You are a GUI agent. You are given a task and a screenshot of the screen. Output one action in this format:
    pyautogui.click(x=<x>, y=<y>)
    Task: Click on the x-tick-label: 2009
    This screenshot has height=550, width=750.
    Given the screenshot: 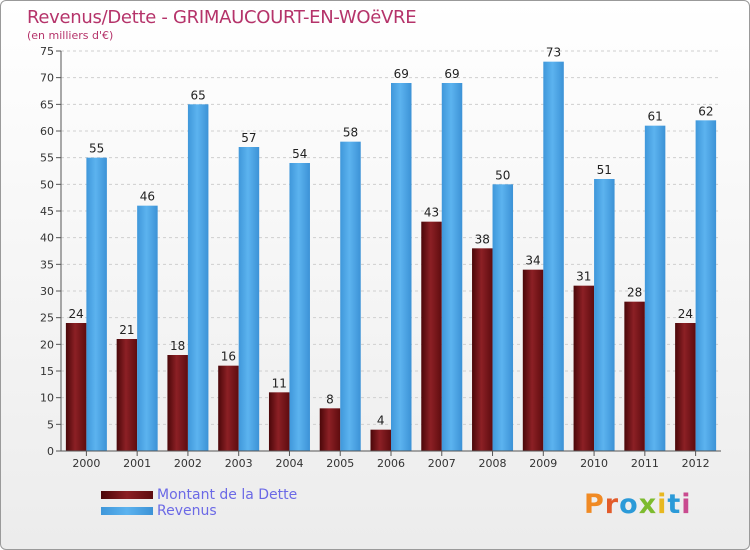 What is the action you would take?
    pyautogui.click(x=543, y=463)
    